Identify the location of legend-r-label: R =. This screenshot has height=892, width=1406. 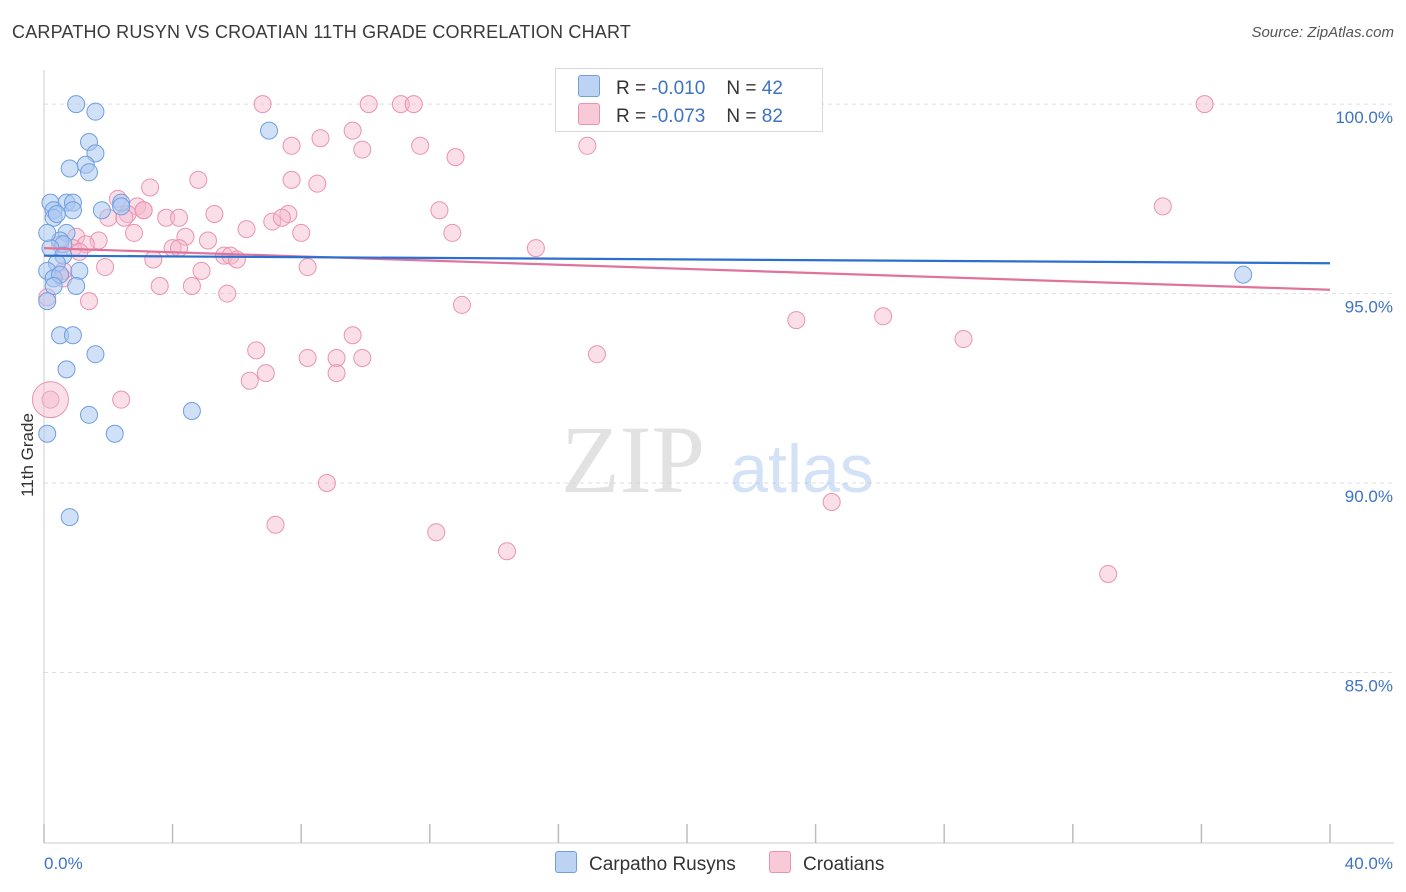
(631, 88).